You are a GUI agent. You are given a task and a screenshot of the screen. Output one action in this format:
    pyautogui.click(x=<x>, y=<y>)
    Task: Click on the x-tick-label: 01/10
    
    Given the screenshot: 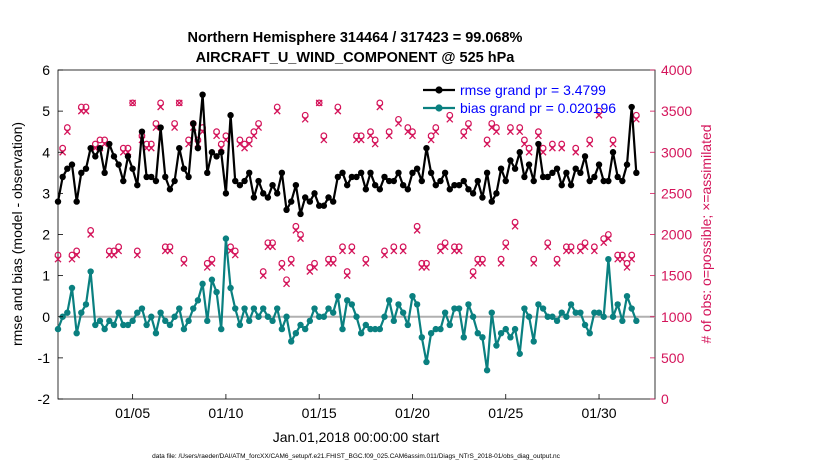 What is the action you would take?
    pyautogui.click(x=225, y=413)
    